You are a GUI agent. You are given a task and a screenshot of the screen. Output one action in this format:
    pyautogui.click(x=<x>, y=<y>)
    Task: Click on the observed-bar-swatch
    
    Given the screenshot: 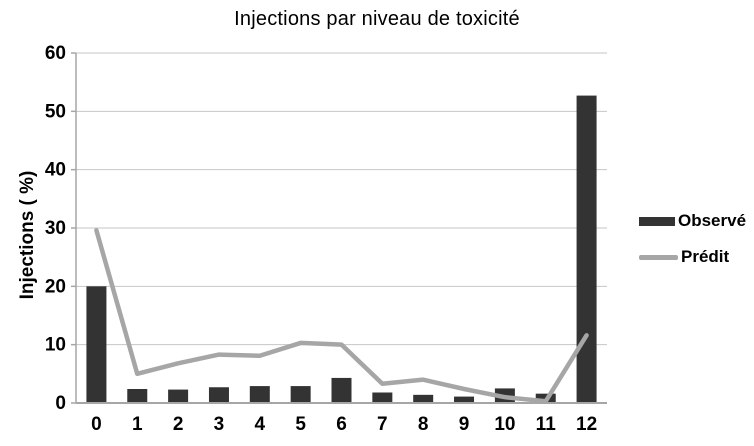 What is the action you would take?
    pyautogui.click(x=657, y=221)
    